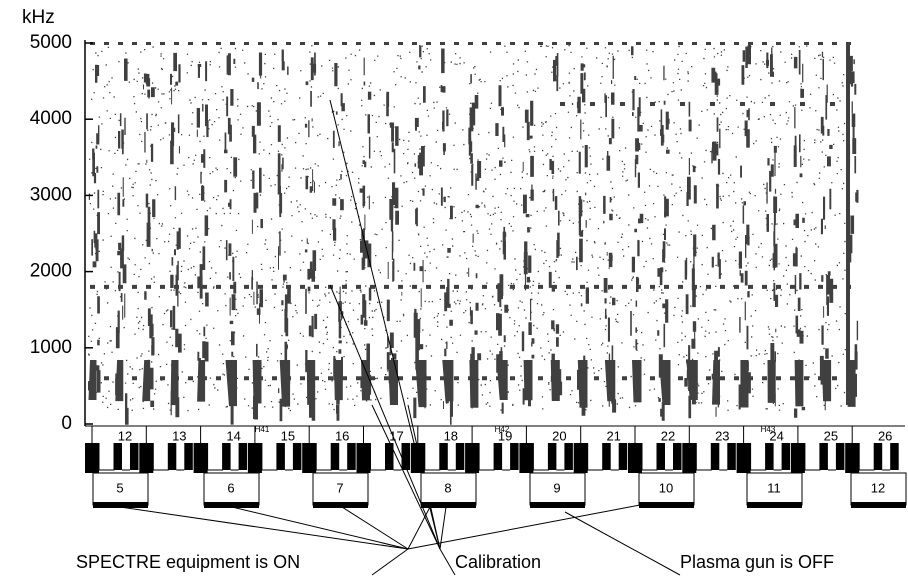 This screenshot has height=576, width=908. What do you see at coordinates (66, 423) in the screenshot?
I see `y-tick-label: 0` at bounding box center [66, 423].